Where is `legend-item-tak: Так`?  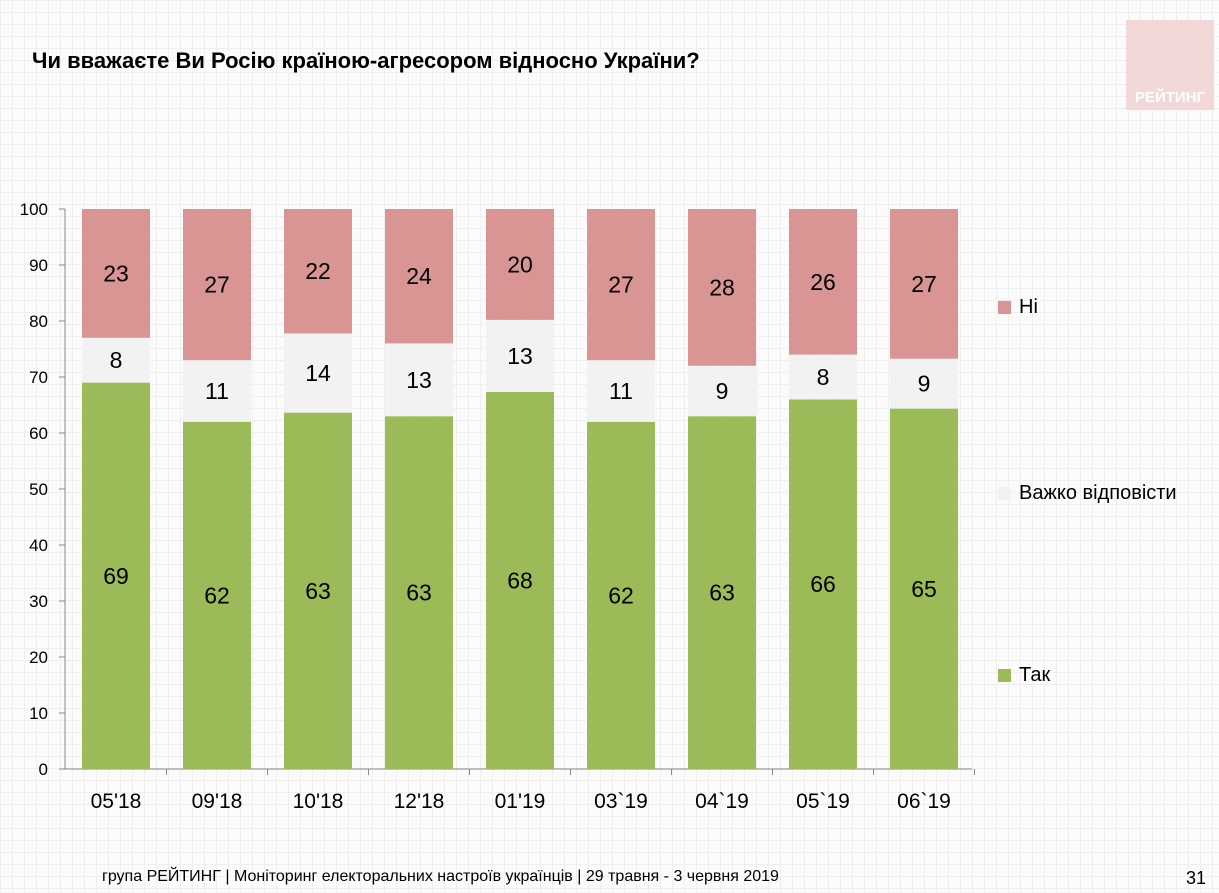 legend-item-tak: Так is located at coordinates (1024, 675).